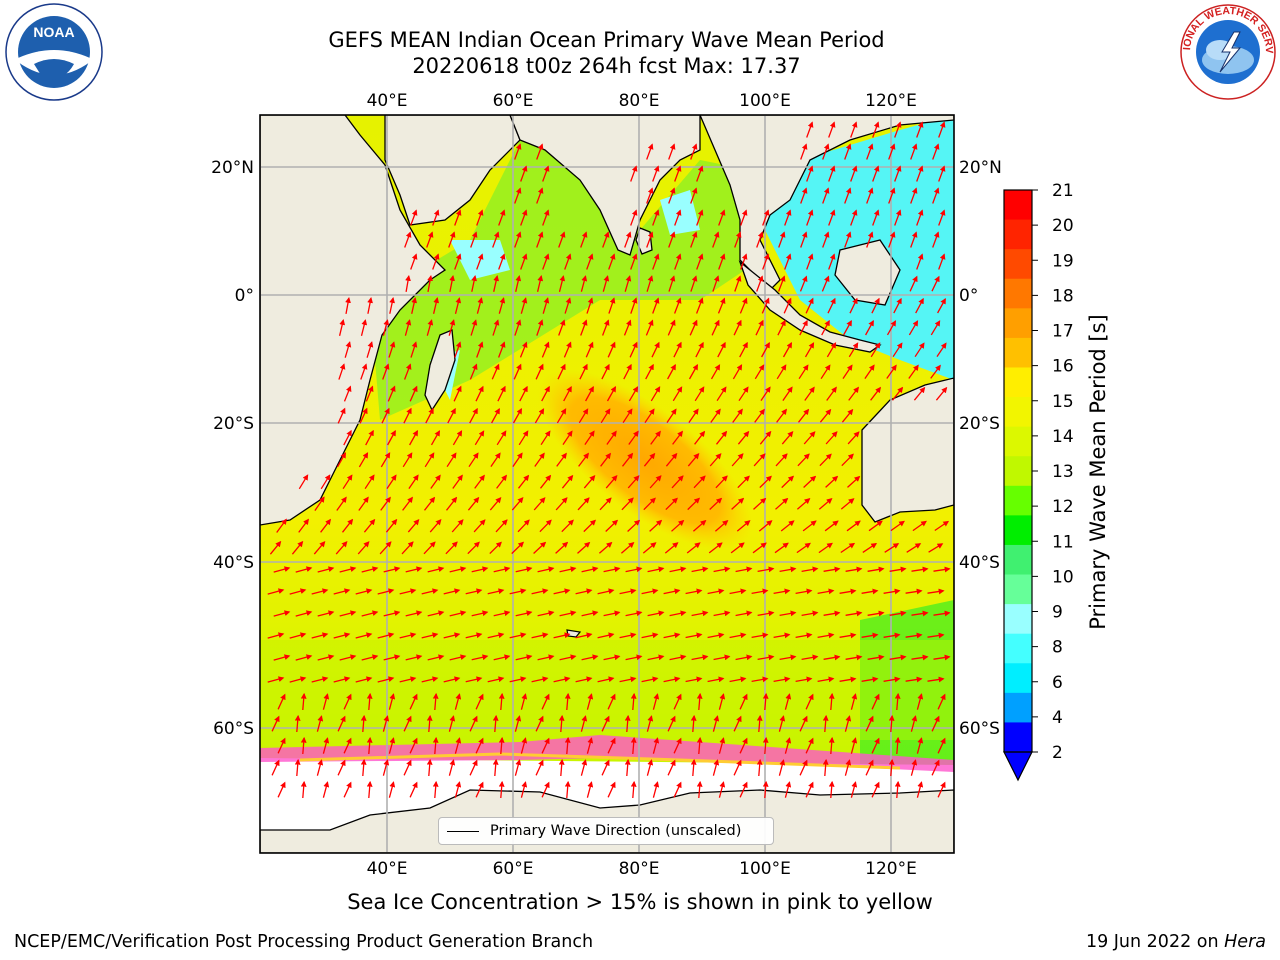  I want to click on nws-logo: NATIONAL WEATHER SERVICE, so click(1226, 51).